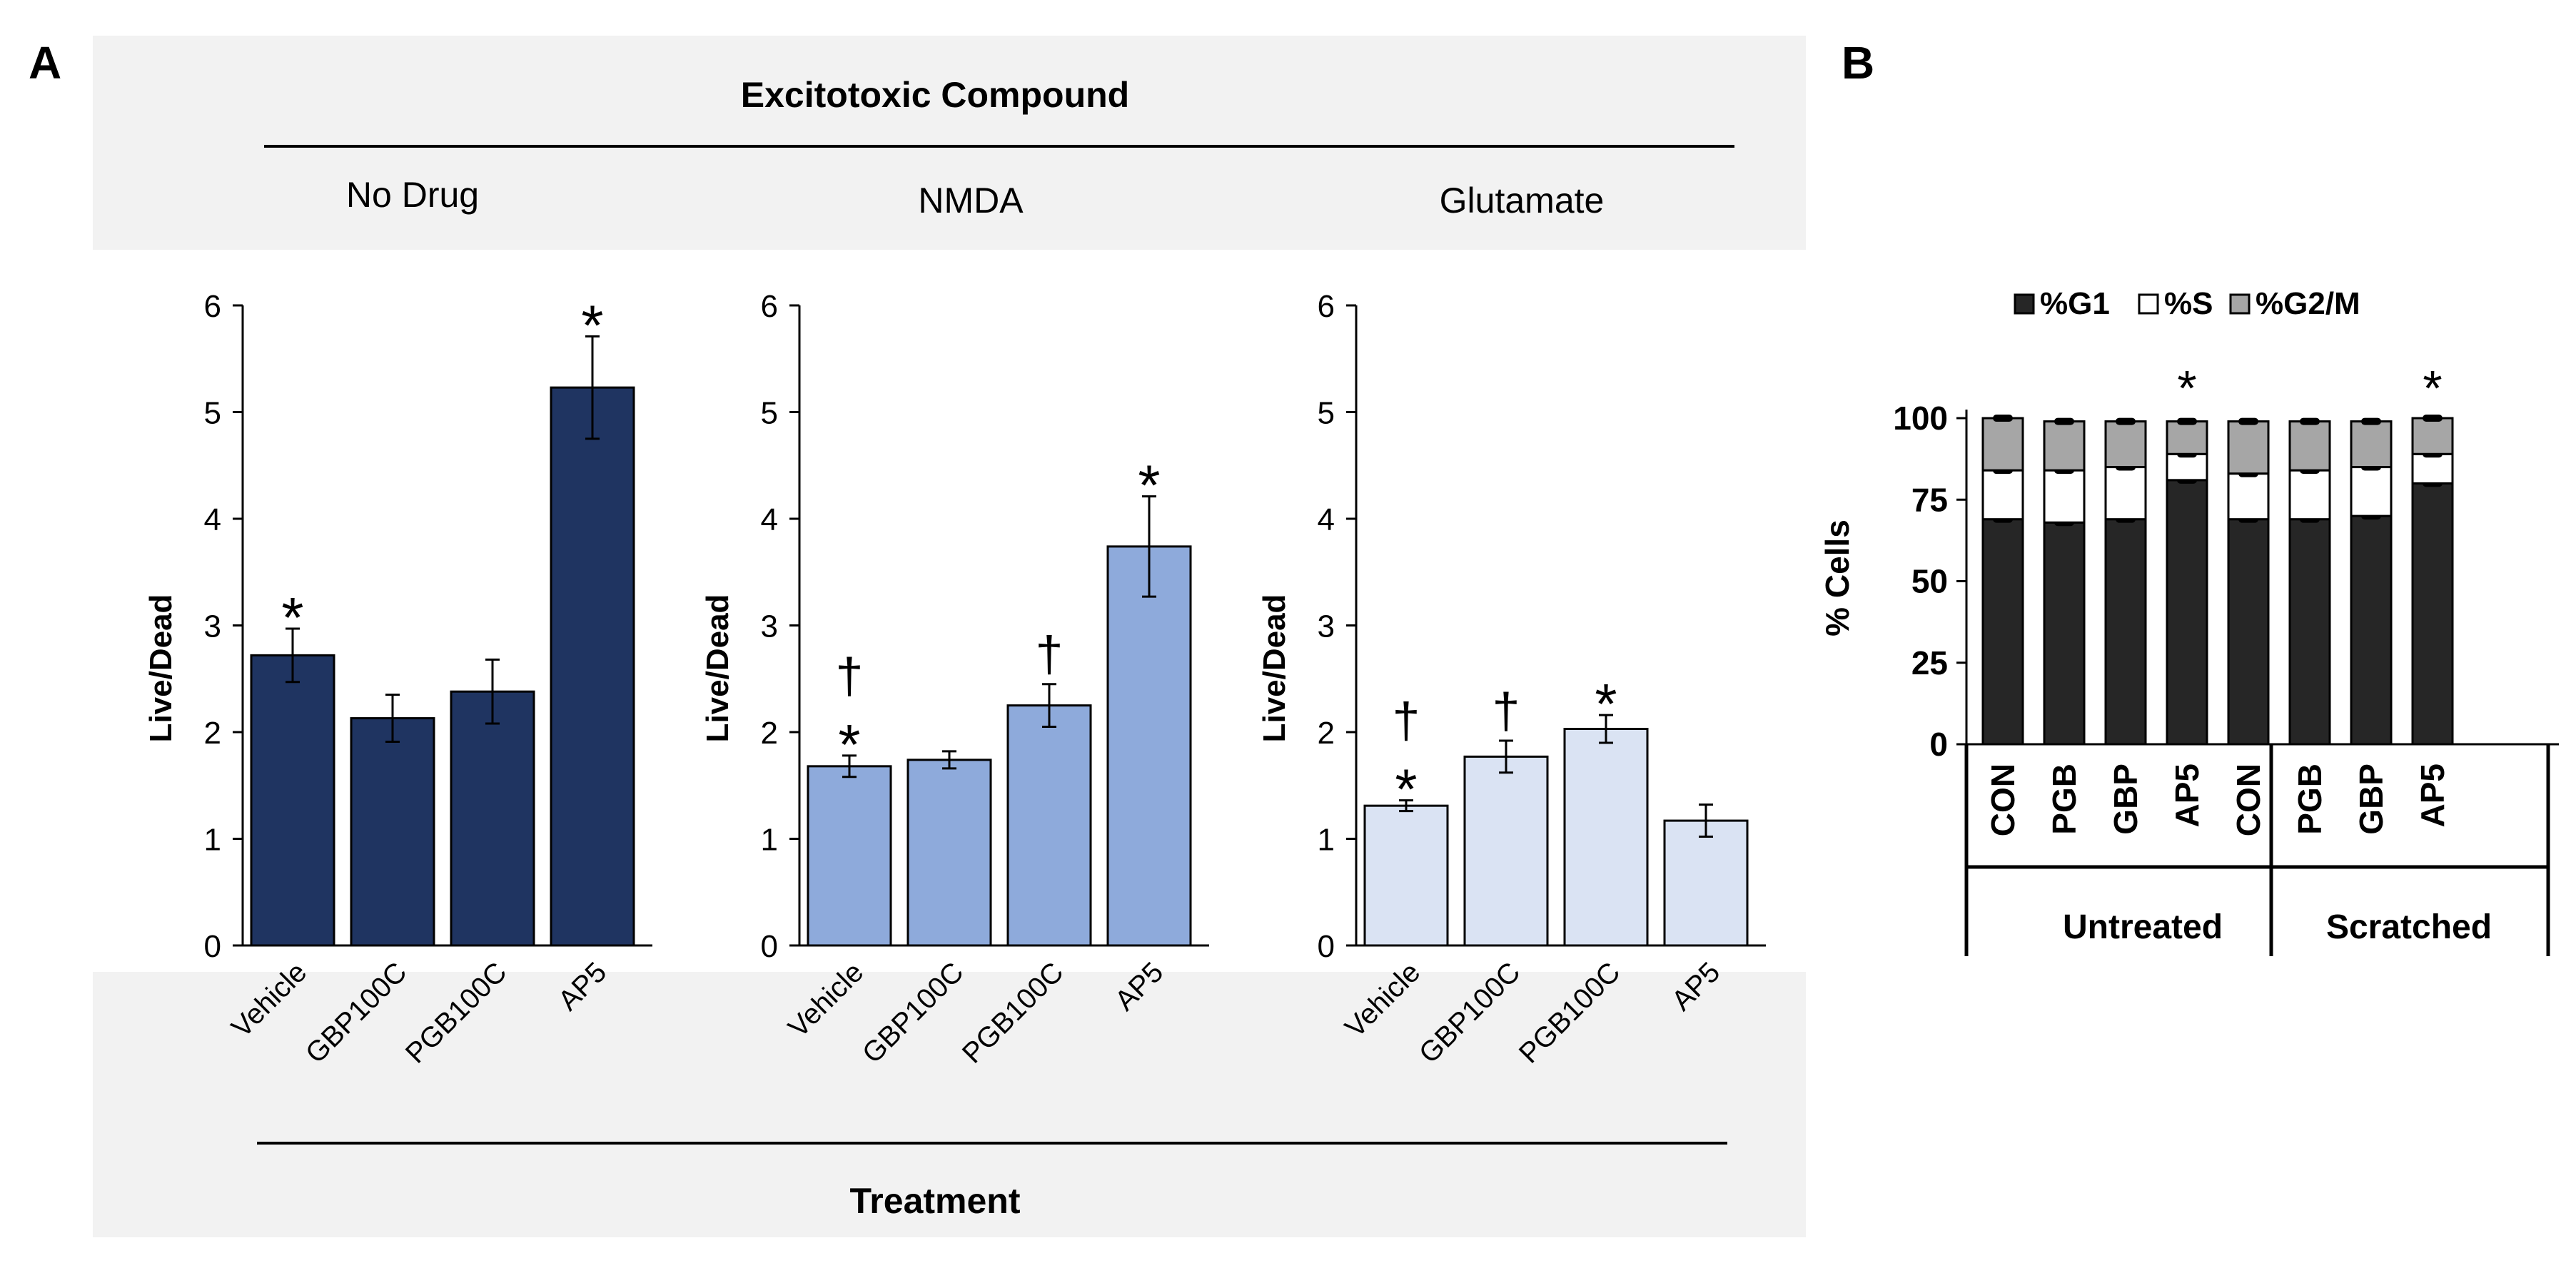  I want to click on y-axis-label: % Cells, so click(1837, 577).